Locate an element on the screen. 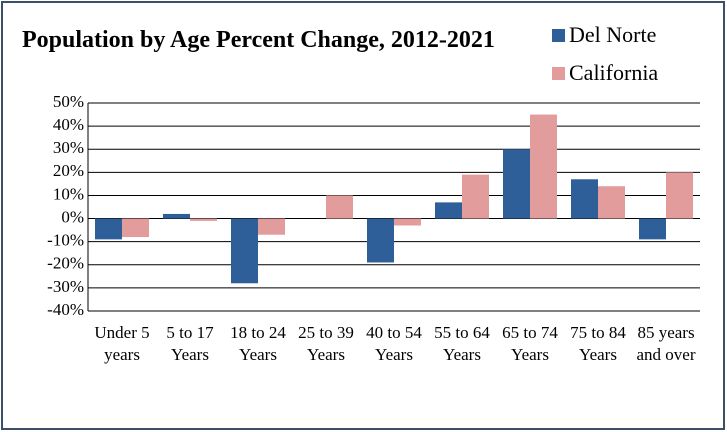 The height and width of the screenshot is (432, 727). y-tick-label: 10% is located at coordinates (68, 193).